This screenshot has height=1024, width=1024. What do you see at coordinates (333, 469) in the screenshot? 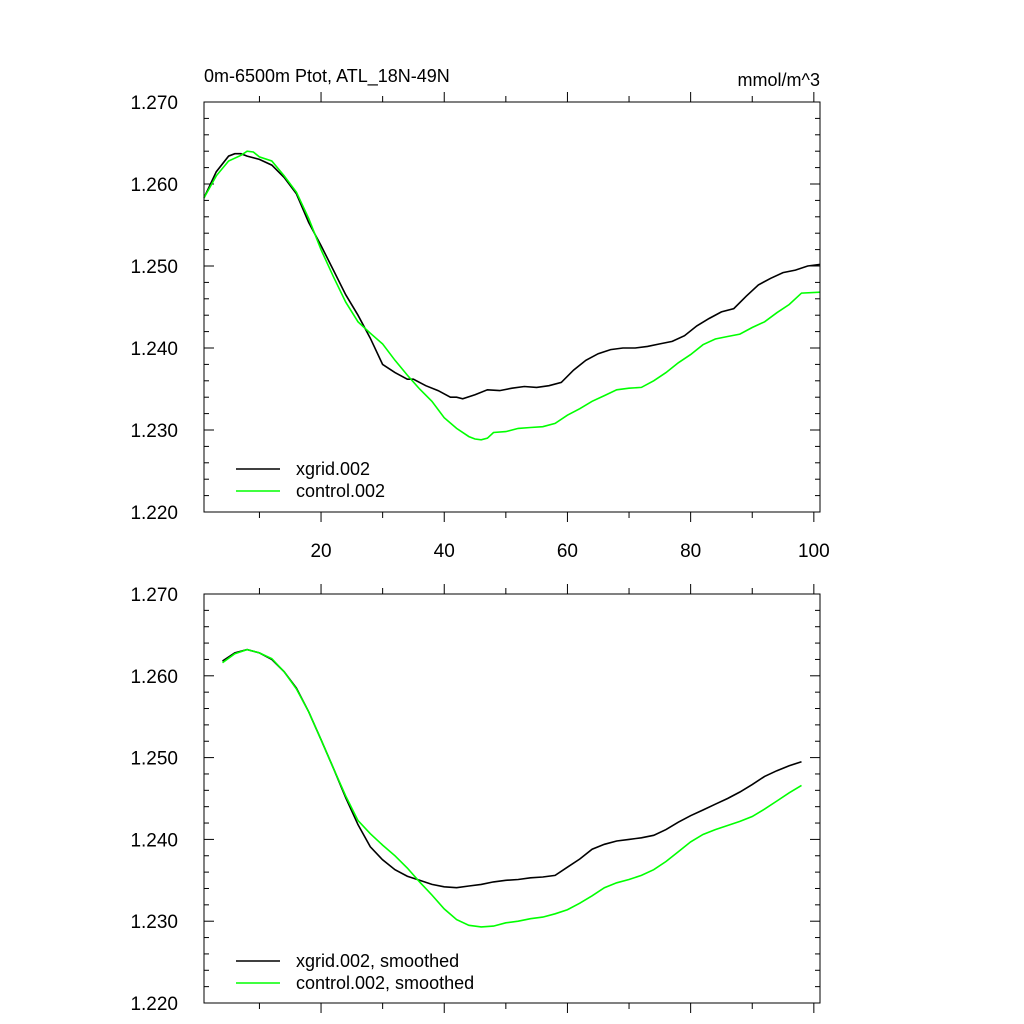
I see `legend-label-xgrid: xgrid.002` at bounding box center [333, 469].